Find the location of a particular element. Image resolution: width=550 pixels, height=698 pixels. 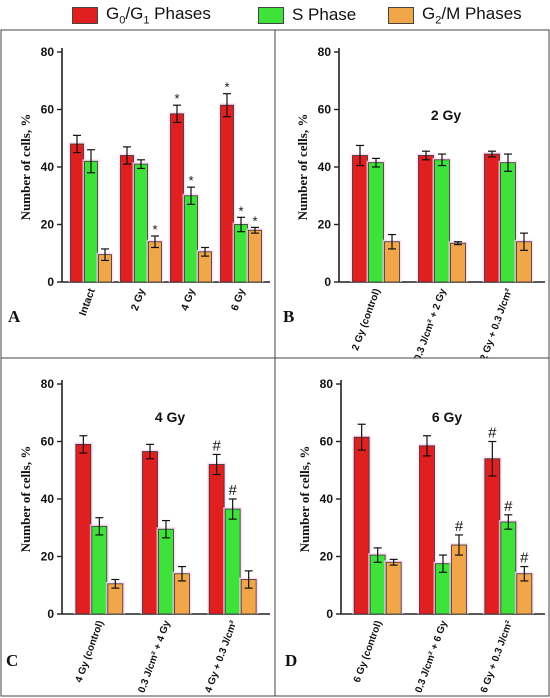

legend-item-g0g1: G0/G1 Phases is located at coordinates (141, 15).